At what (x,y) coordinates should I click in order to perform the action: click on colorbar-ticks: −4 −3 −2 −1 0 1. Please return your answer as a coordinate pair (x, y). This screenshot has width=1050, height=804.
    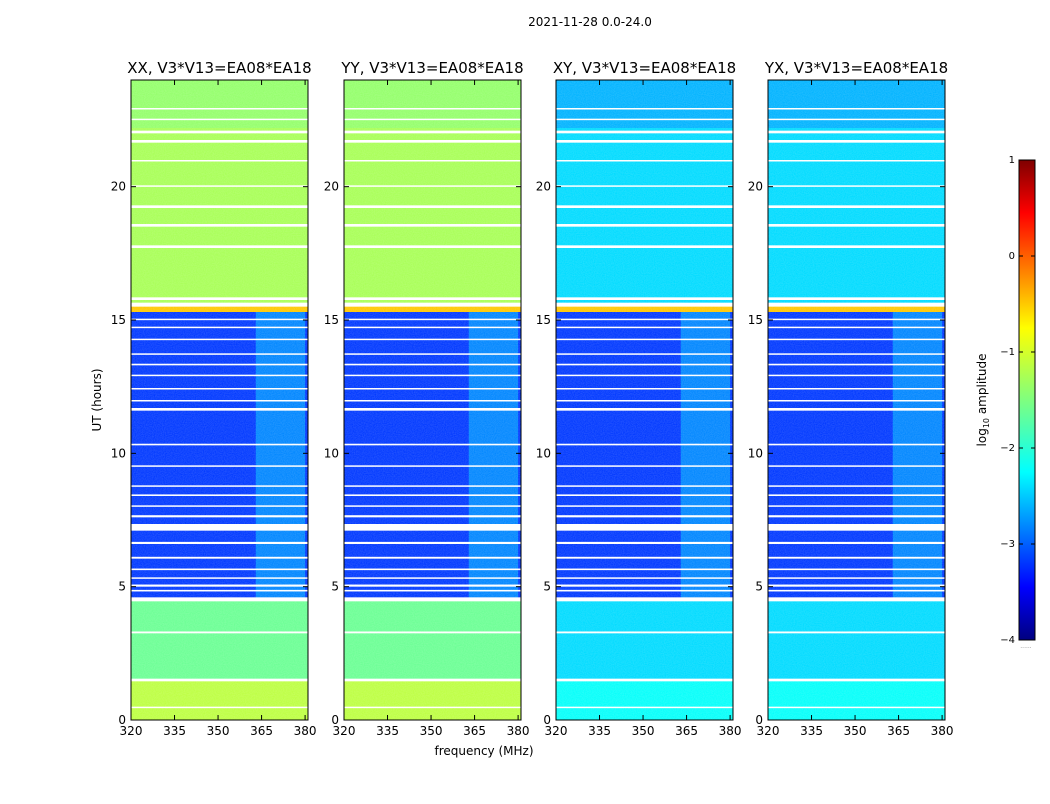
    Looking at the image, I should click on (1017, 400).